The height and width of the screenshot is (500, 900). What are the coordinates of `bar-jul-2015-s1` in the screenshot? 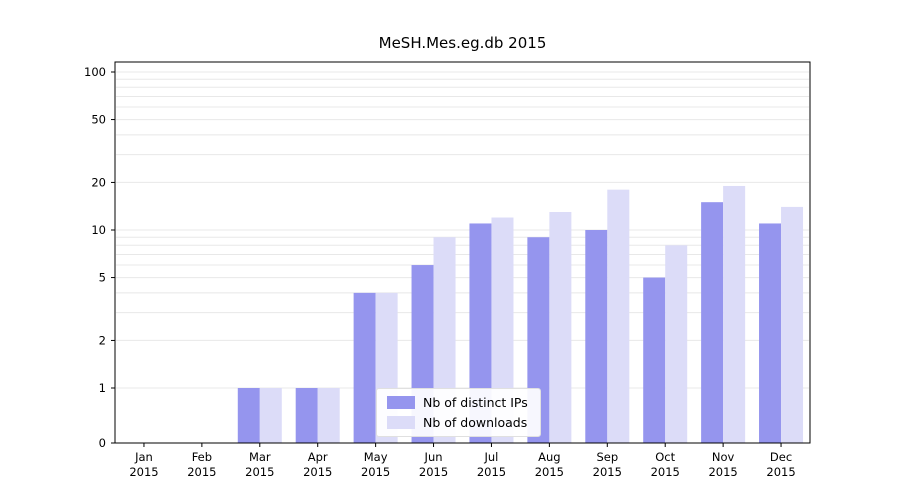 It's located at (502, 330).